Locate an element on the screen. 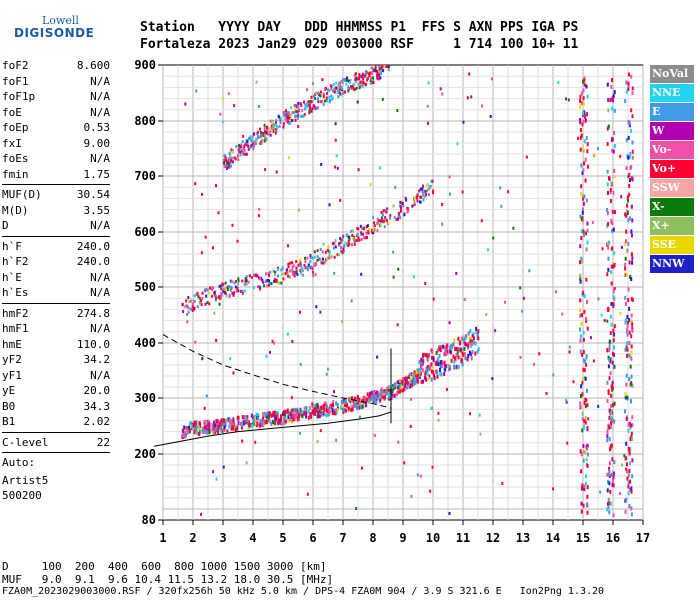  auto-scaling-line: Artist5 is located at coordinates (25, 480).